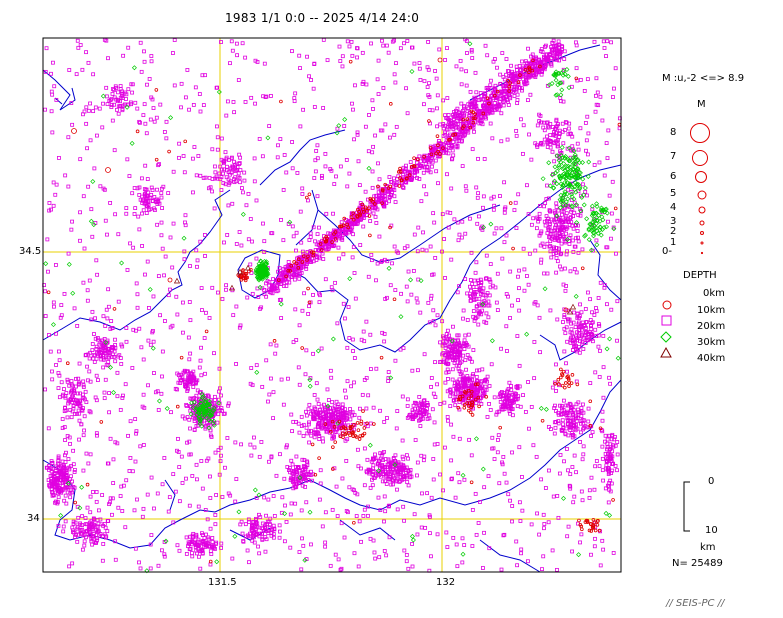 The image size is (783, 618). Describe the element at coordinates (700, 275) in the screenshot. I see `depth-heading: DEPTH` at that location.